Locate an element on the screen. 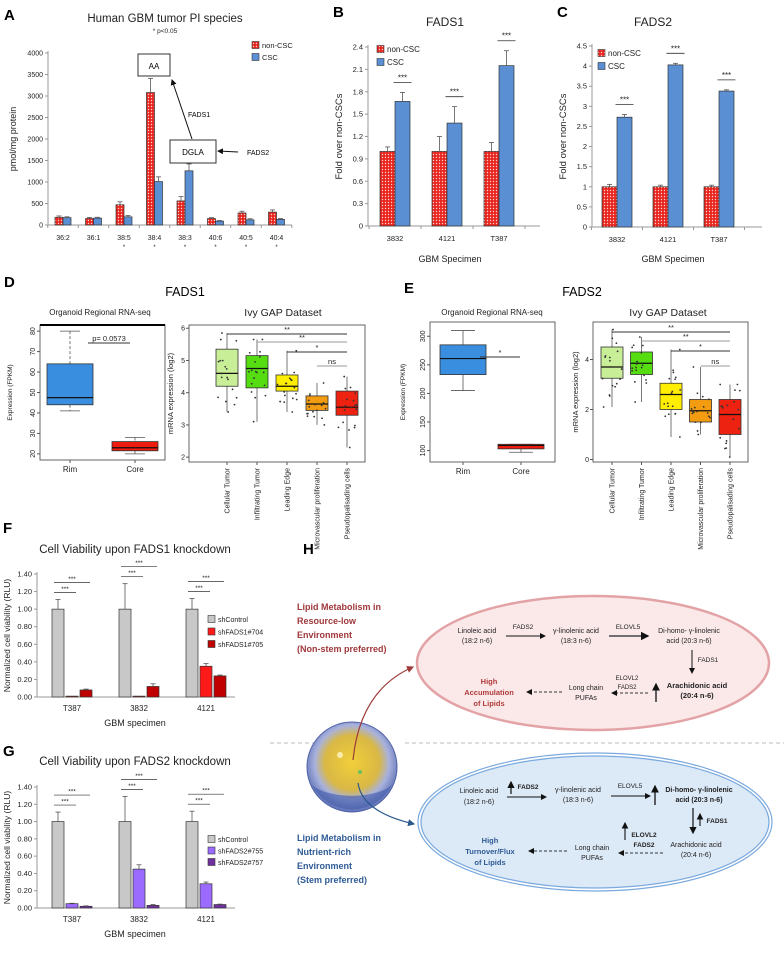 This screenshot has width=784, height=968. y-axis-label: Normalized cell viability (RLU) is located at coordinates (7, 636).